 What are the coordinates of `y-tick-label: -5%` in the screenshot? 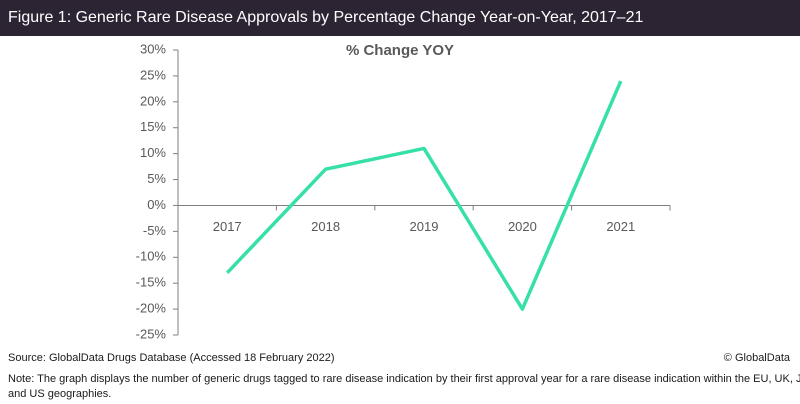 It's located at (155, 230).